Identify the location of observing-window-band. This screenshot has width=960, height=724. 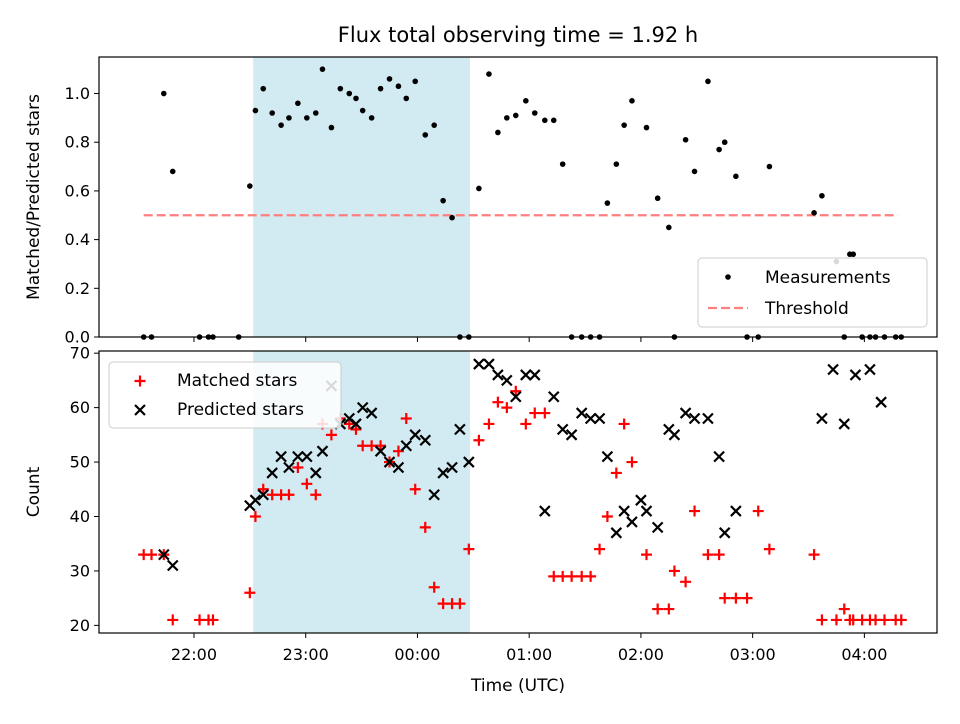
(361, 197).